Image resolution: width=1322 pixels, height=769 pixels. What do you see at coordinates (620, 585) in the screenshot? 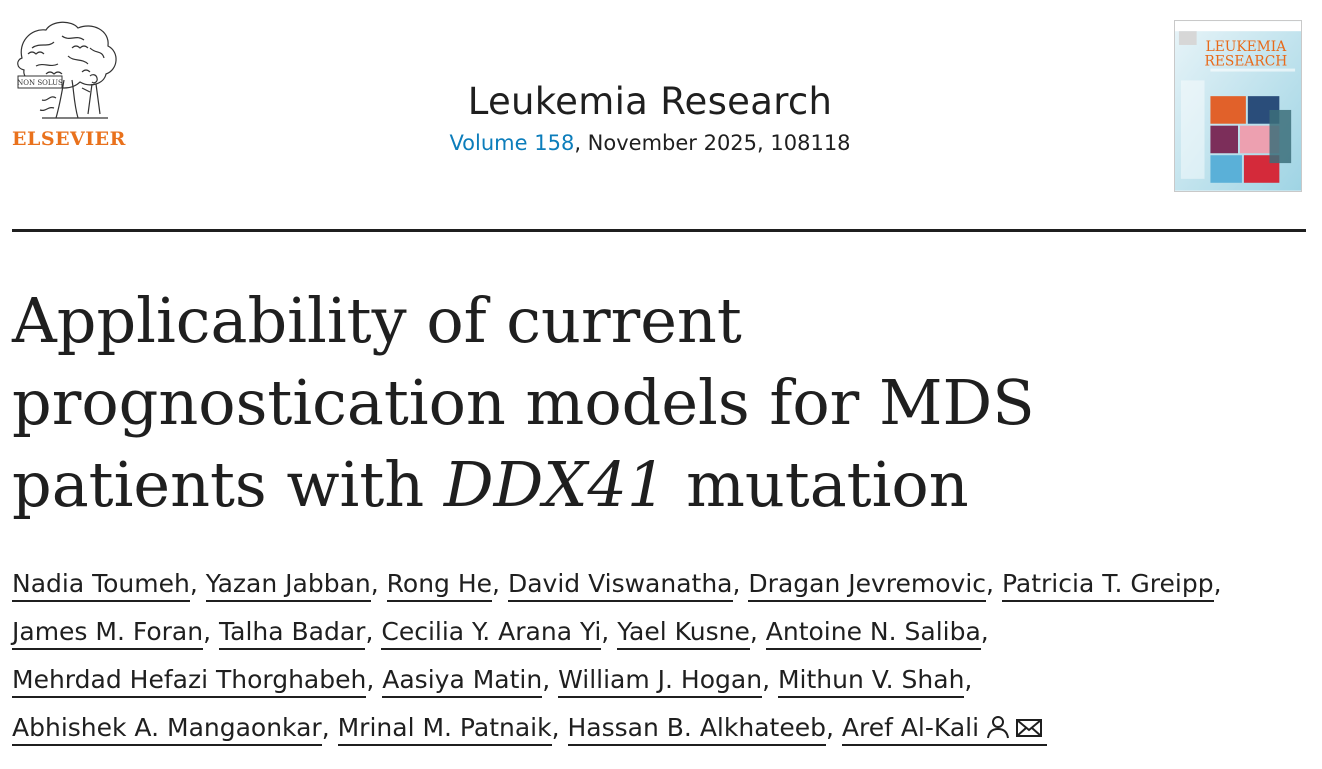
I see `author-link: David Viswanatha` at bounding box center [620, 585].